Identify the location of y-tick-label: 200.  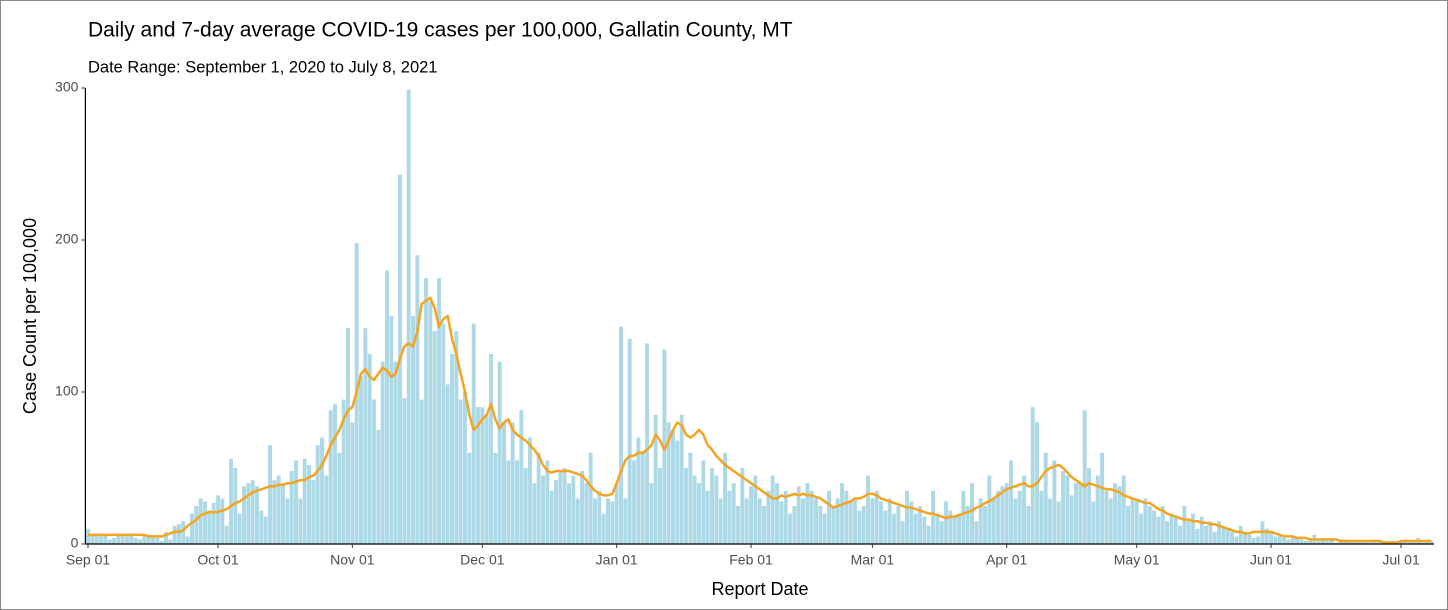
(67, 239).